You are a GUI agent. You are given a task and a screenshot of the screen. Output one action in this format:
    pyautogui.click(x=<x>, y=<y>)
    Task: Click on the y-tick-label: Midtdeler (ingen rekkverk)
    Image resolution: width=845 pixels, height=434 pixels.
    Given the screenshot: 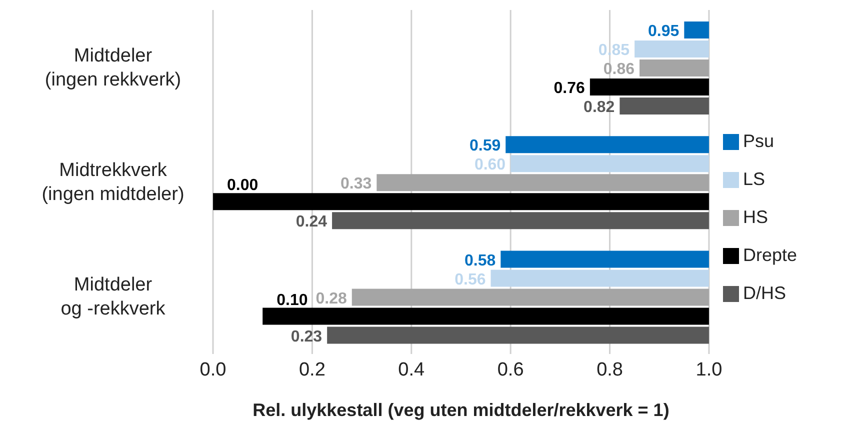 What is the action you would take?
    pyautogui.click(x=113, y=67)
    